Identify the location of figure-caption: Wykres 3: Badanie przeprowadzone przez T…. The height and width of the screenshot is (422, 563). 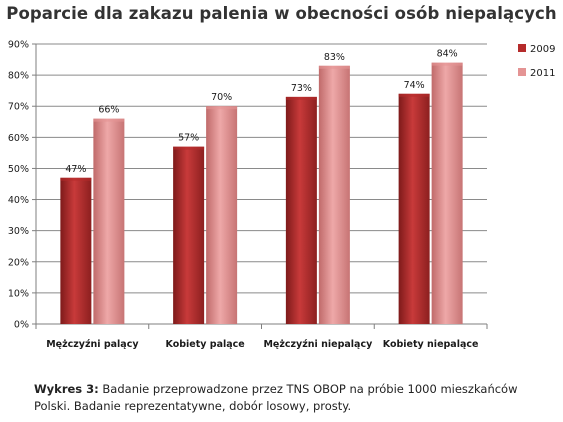
(284, 398).